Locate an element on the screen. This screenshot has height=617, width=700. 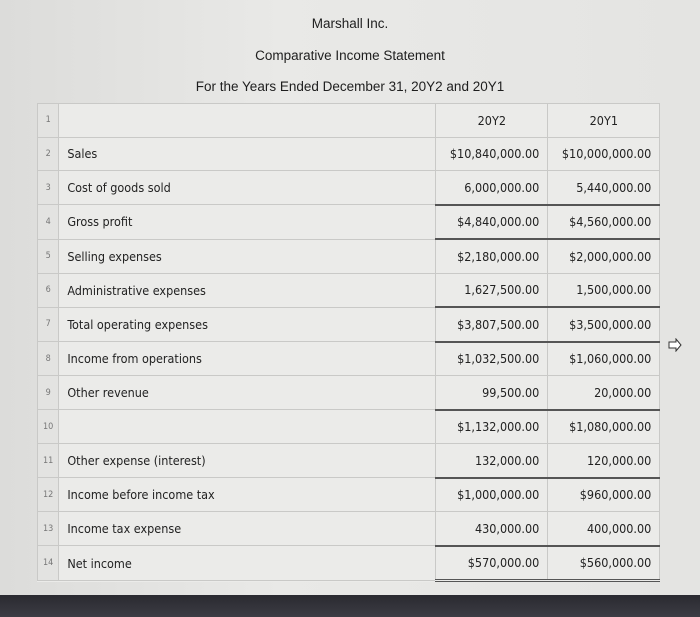
value-20y1: $3,500,000.00 is located at coordinates (604, 324).